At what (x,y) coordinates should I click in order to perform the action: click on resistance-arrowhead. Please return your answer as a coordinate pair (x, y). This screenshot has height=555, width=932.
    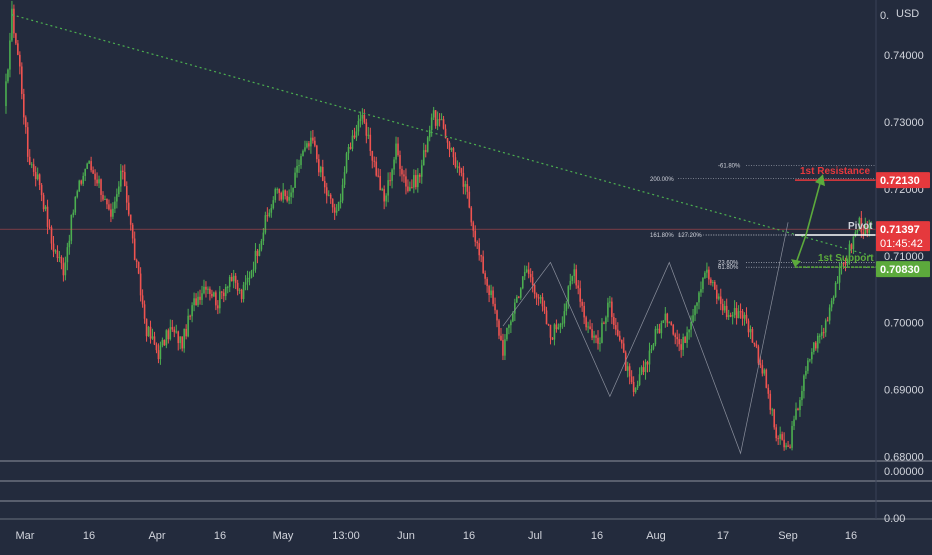
    Looking at the image, I should click on (820, 180).